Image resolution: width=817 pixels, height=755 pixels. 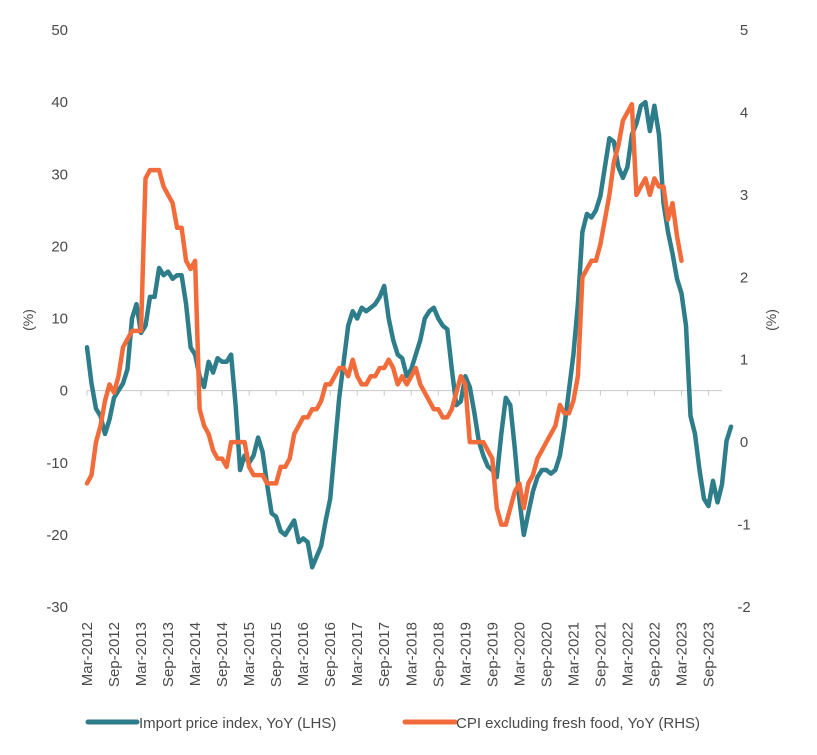 I want to click on left-axis-ticks: 50 40 30 20 10 0 -10 -20 -30, so click(x=57, y=319).